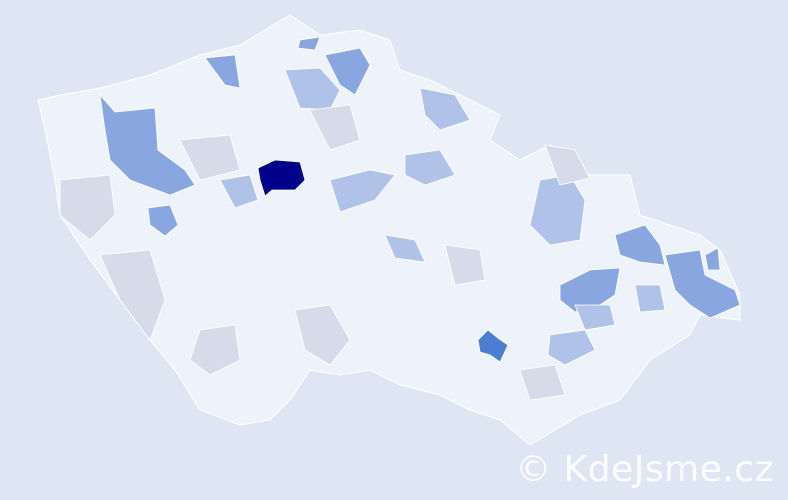 The height and width of the screenshot is (500, 788). I want to click on region-strong, so click(493, 346).